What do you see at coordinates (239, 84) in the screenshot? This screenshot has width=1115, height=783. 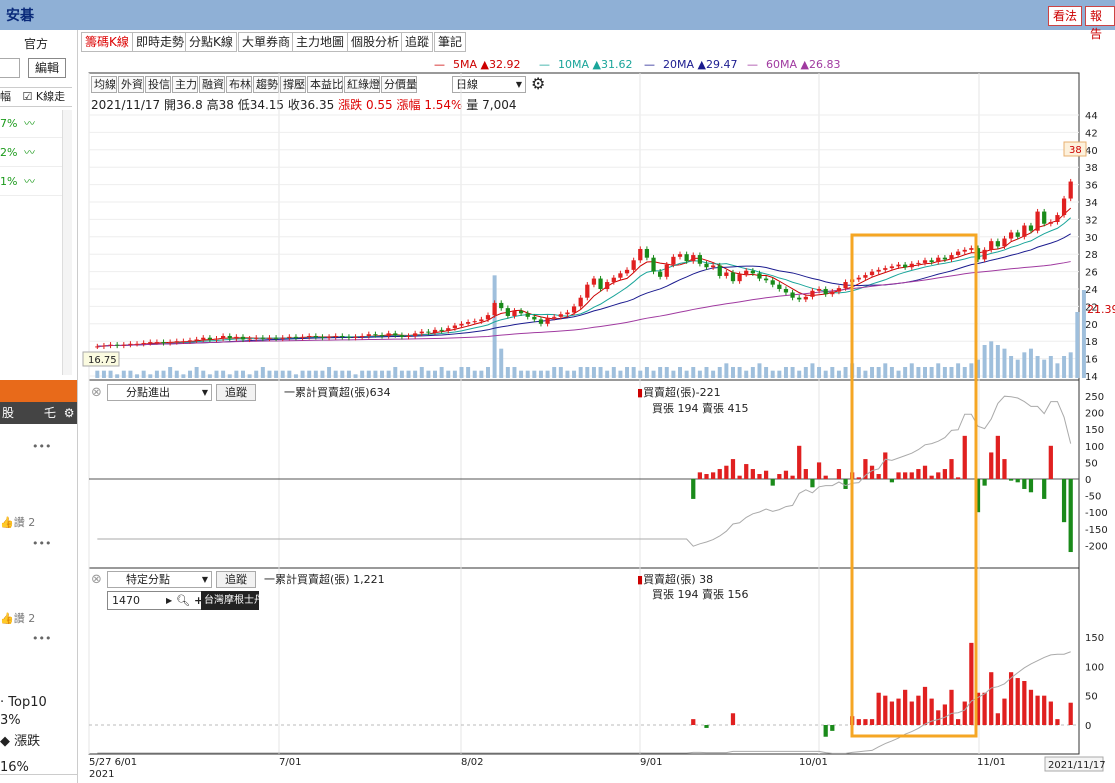 I see `toolbar-button-5: 布林` at bounding box center [239, 84].